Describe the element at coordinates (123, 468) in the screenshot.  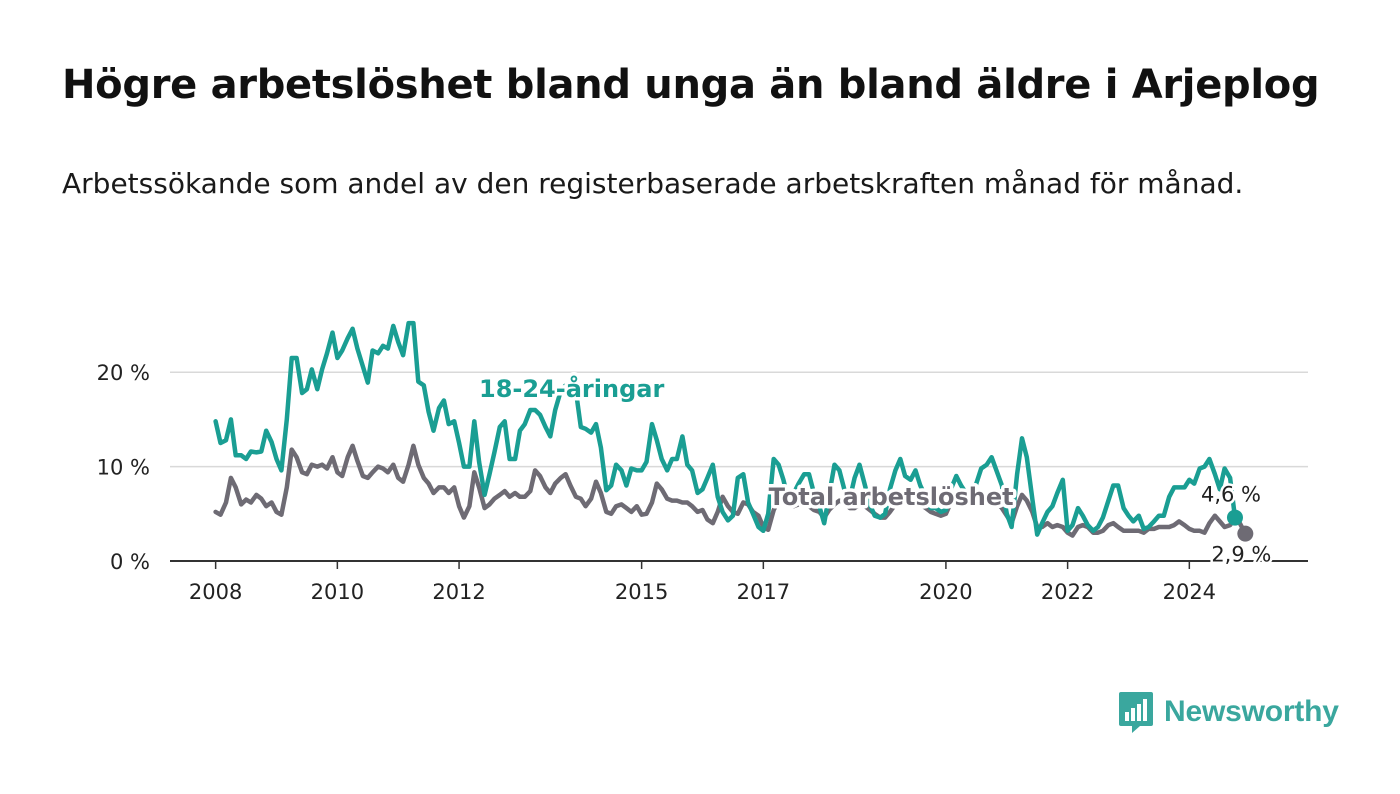
I see `y-tick-label: 10 %` at that location.